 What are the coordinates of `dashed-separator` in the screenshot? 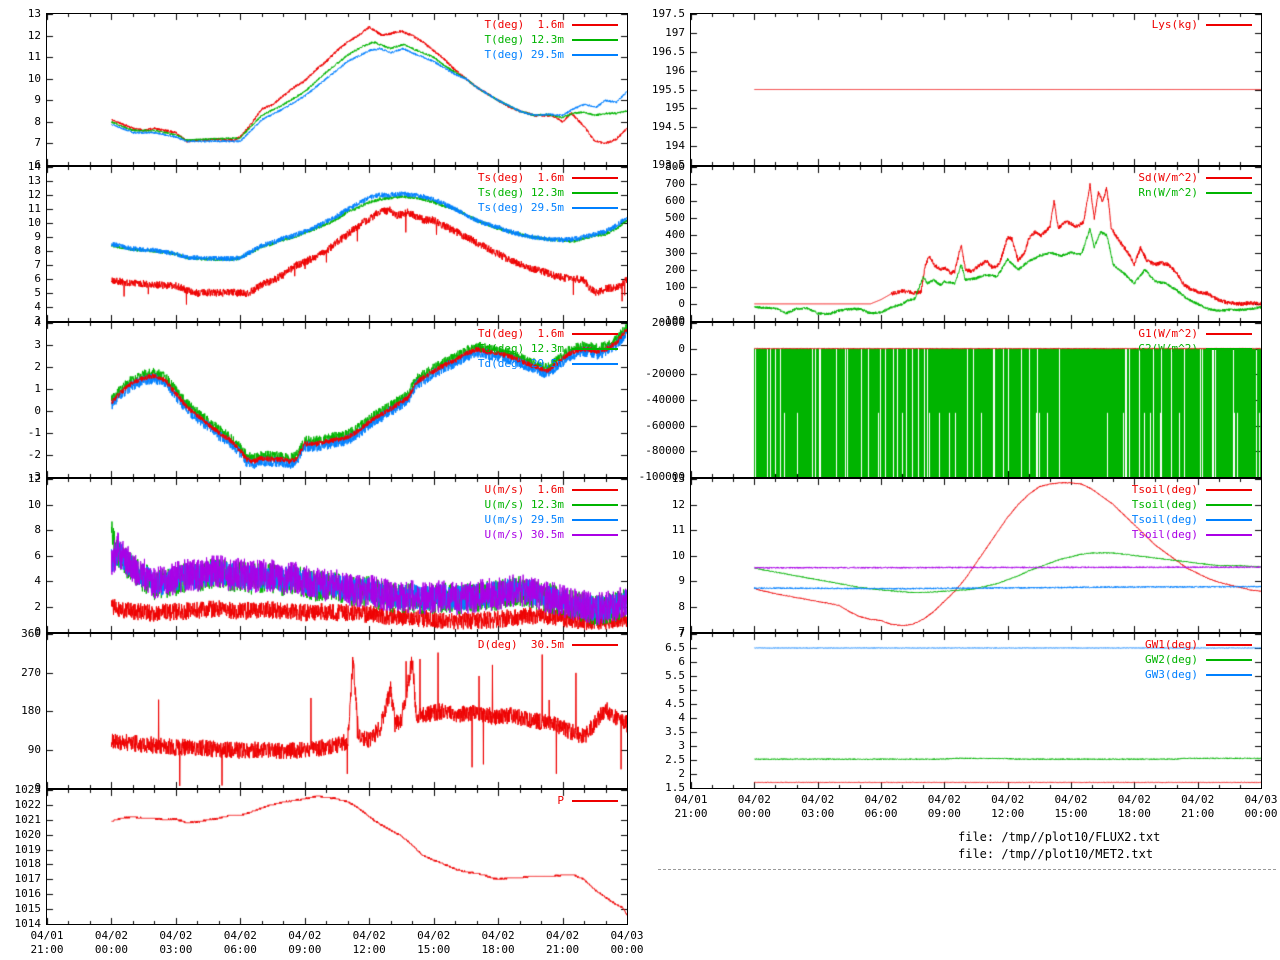 It's located at (967, 869).